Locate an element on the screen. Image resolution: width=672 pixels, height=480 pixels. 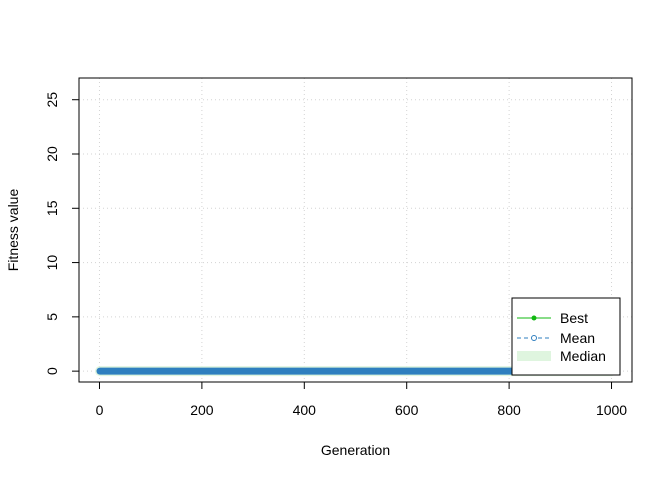
y-tick-label: 15 is located at coordinates (52, 208).